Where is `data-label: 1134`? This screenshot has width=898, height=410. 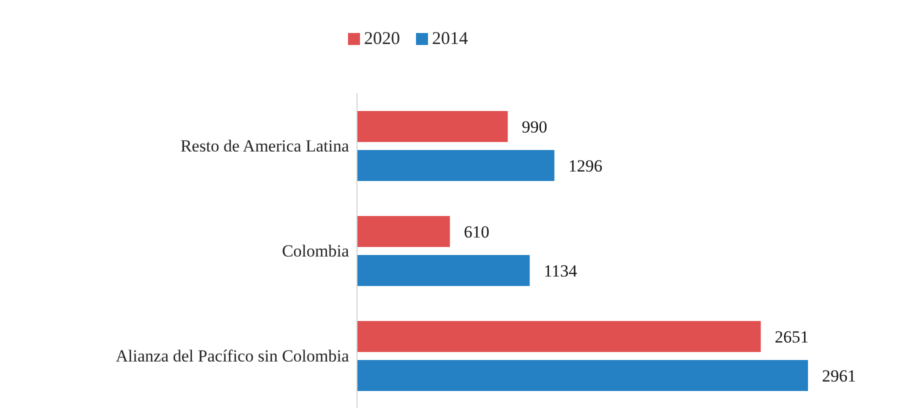
data-label: 1134 is located at coordinates (561, 271).